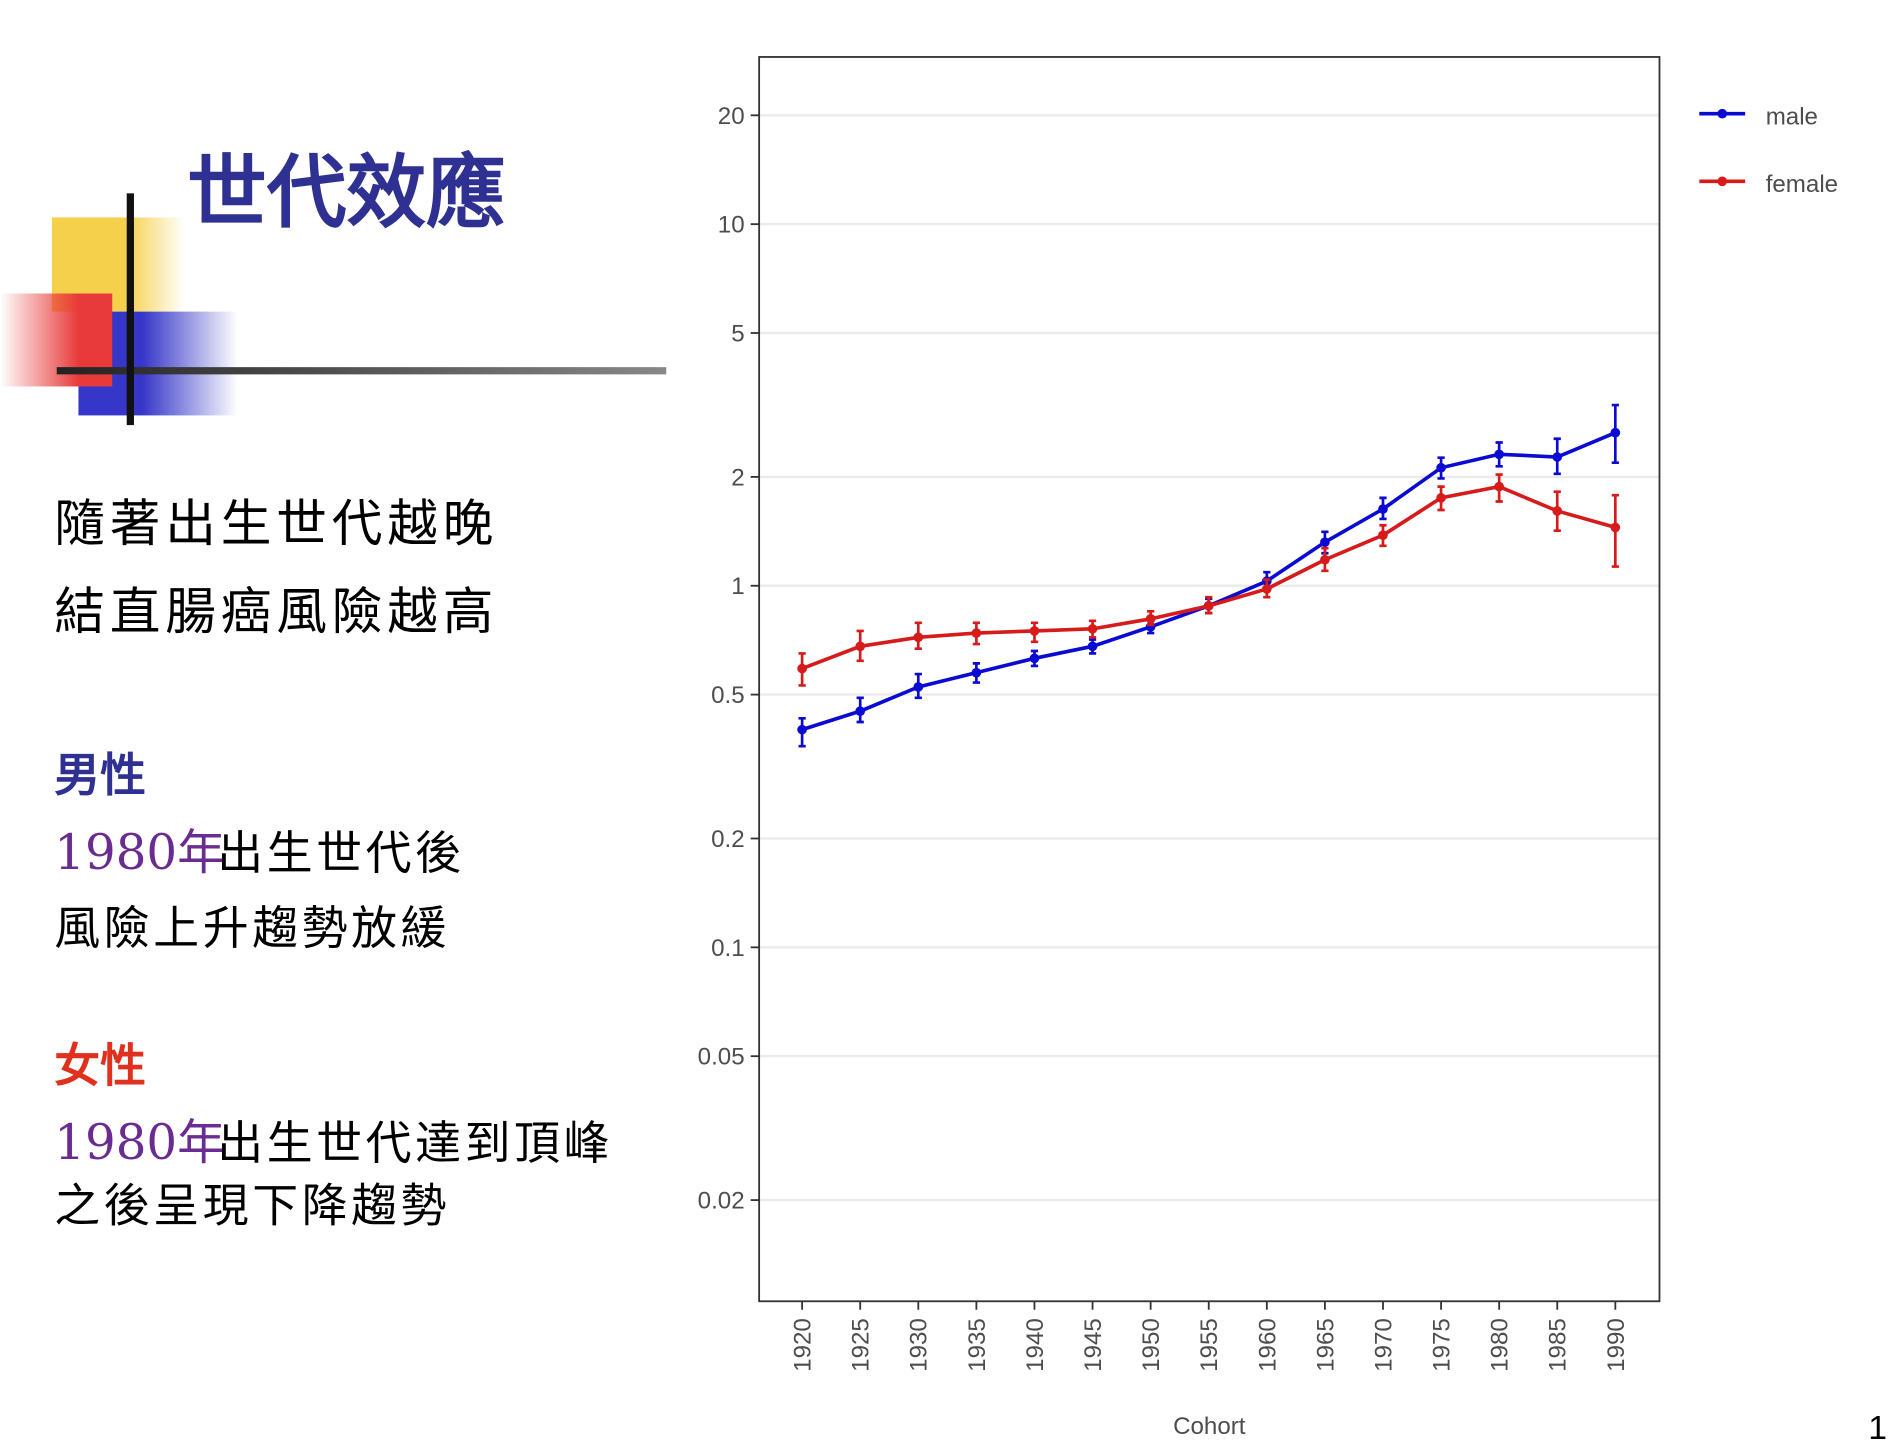  Describe the element at coordinates (1383, 1345) in the screenshot. I see `x-tick-label: 1970` at that location.